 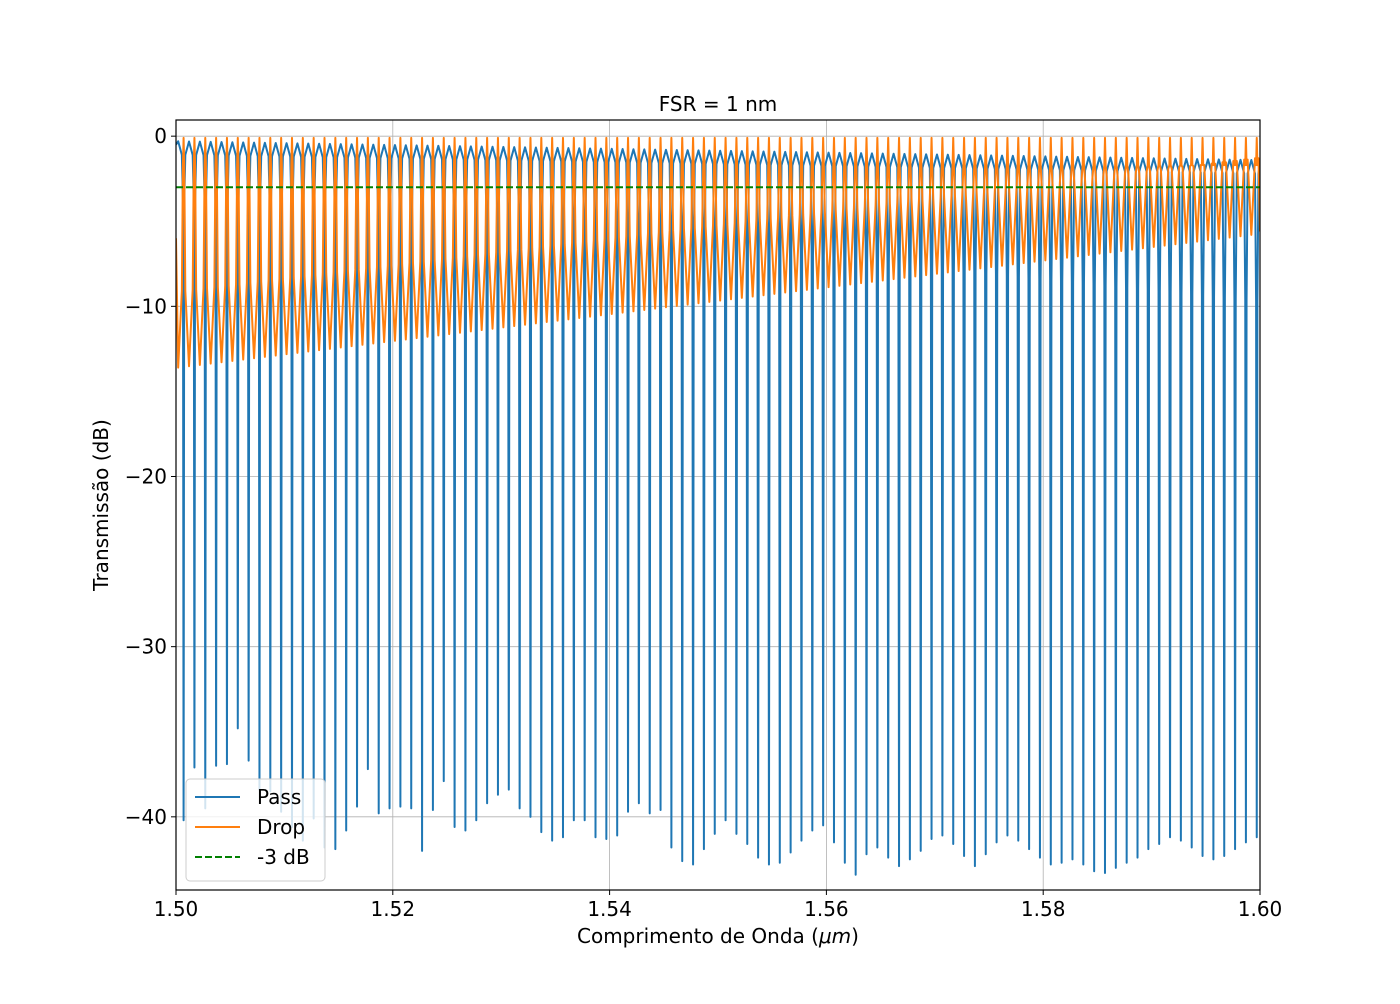 What do you see at coordinates (1260, 909) in the screenshot?
I see `x-tick-label: 1.60` at bounding box center [1260, 909].